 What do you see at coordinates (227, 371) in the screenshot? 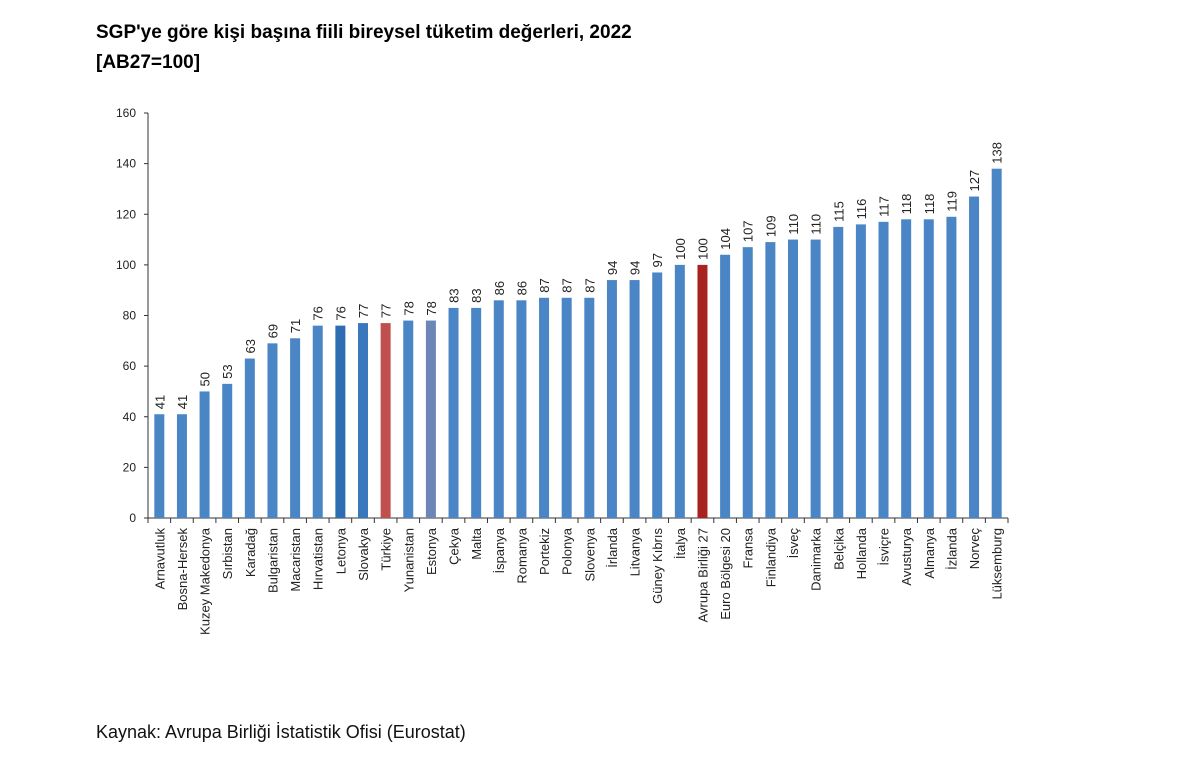
I see `data-label: 53` at bounding box center [227, 371].